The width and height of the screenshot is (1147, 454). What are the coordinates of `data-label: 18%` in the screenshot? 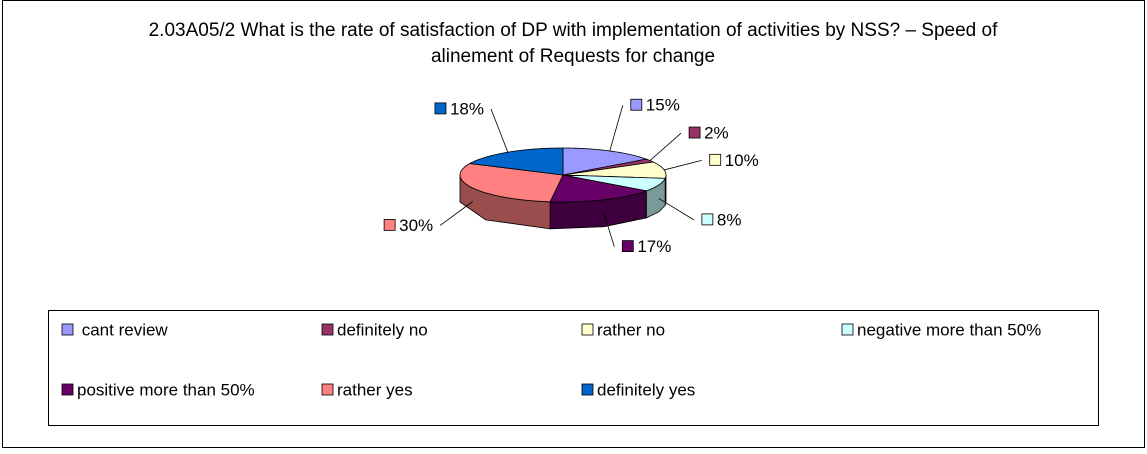 It's located at (467, 108).